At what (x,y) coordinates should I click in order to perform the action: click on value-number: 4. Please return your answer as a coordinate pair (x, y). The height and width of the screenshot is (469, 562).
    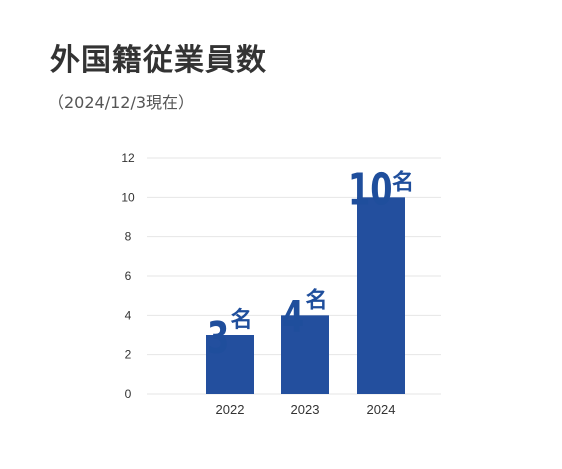
    Looking at the image, I should click on (293, 317).